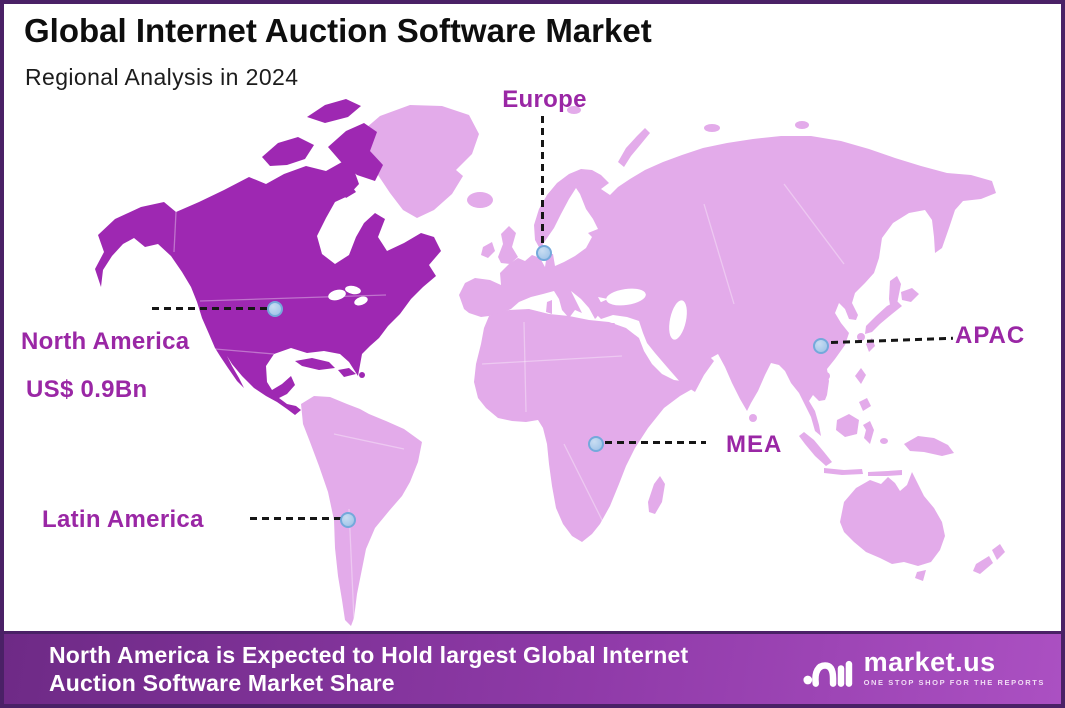  Describe the element at coordinates (488, 250) in the screenshot. I see `ireland` at that location.